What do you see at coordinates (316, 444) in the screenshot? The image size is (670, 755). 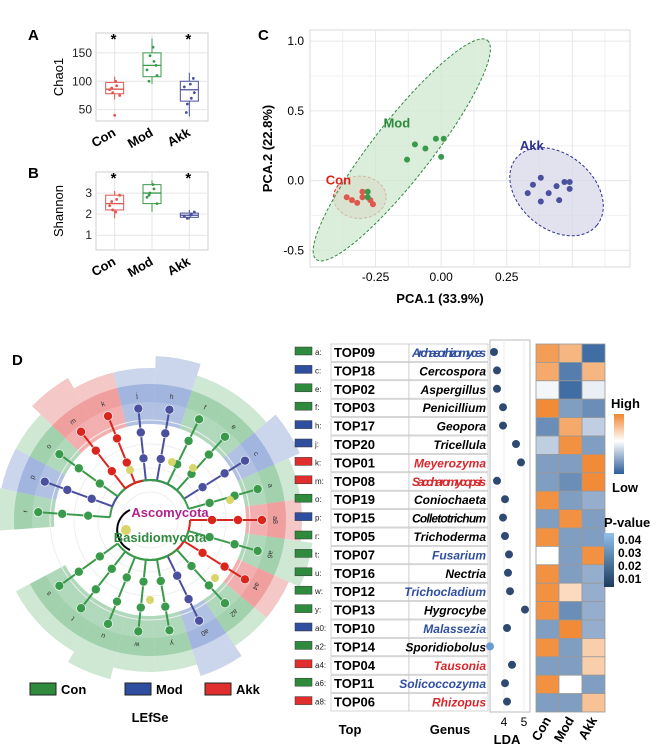 I see `clade-code: j:` at bounding box center [316, 444].